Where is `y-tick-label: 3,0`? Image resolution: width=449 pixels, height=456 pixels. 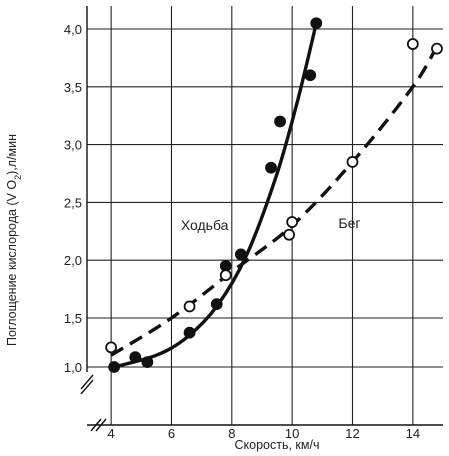
y-tick-label: 3,0 is located at coordinates (73, 145).